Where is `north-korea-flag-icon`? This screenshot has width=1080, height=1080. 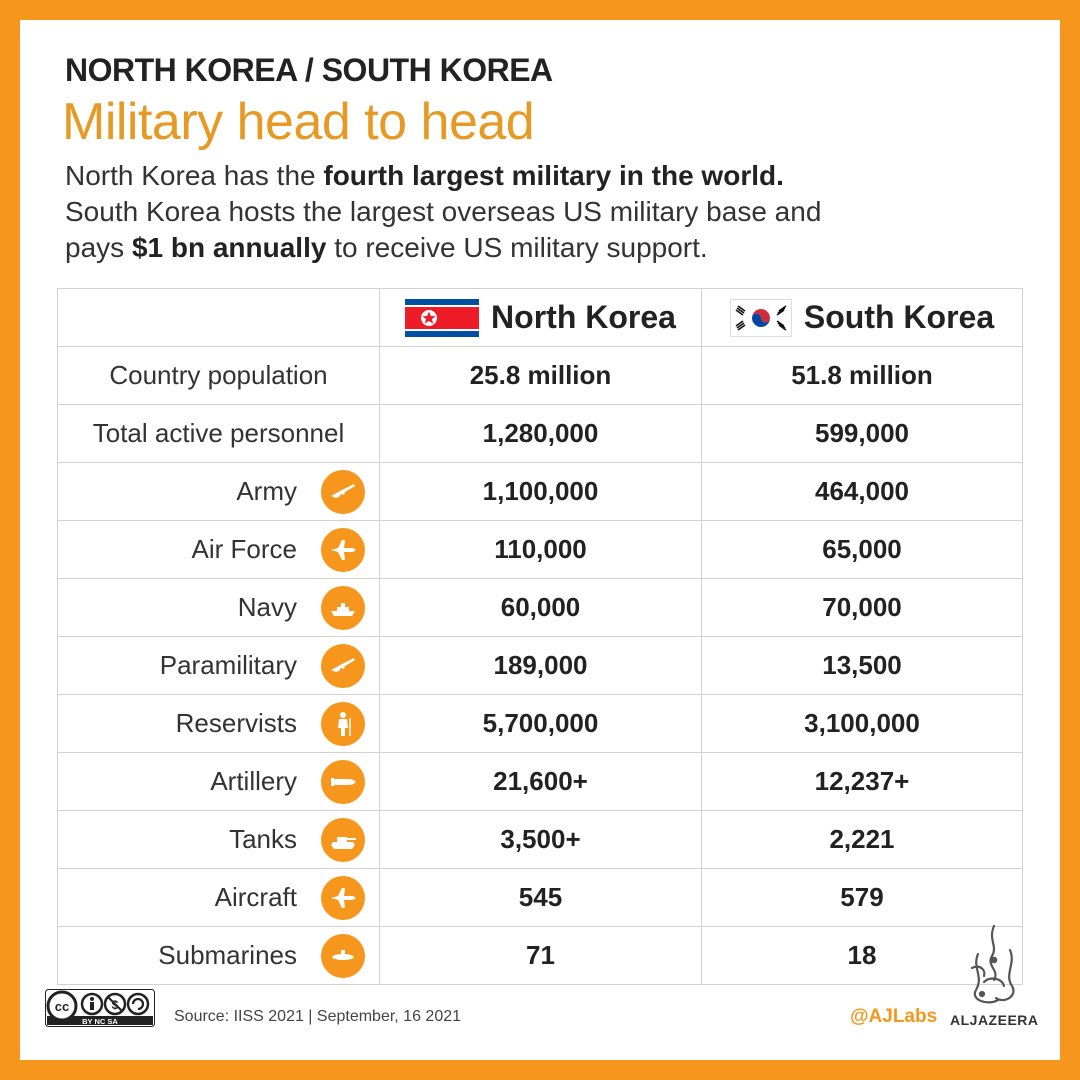 north-korea-flag-icon is located at coordinates (442, 317).